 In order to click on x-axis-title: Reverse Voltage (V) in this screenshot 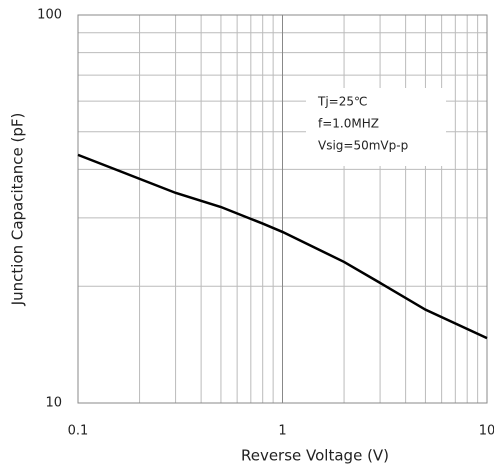, I will do `click(315, 456)`.